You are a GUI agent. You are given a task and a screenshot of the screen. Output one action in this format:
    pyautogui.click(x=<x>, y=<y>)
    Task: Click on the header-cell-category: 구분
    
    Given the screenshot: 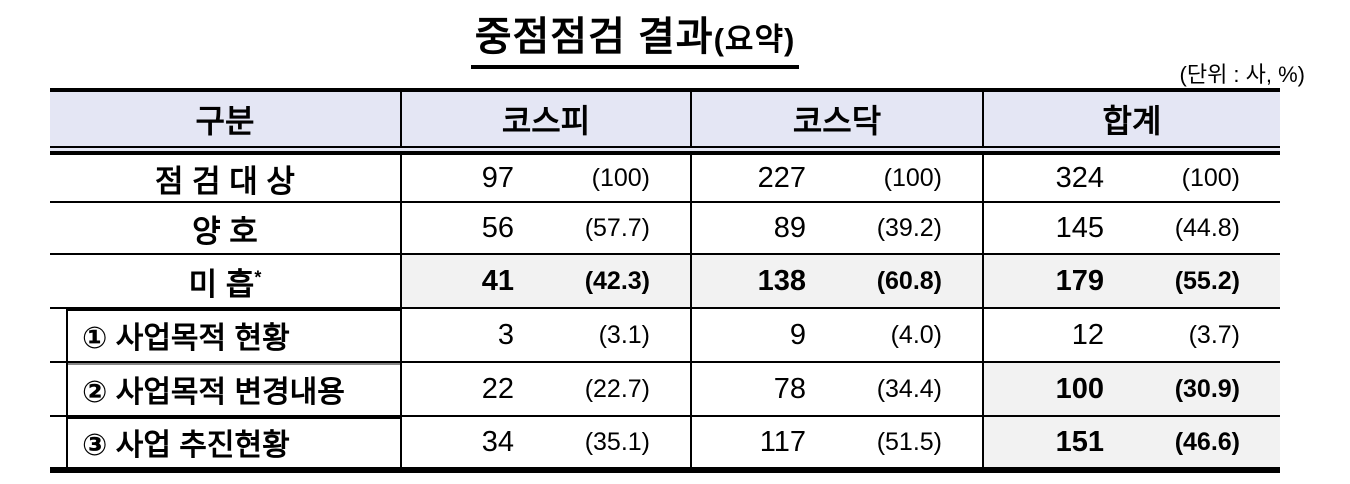 What is the action you would take?
    pyautogui.click(x=225, y=121)
    